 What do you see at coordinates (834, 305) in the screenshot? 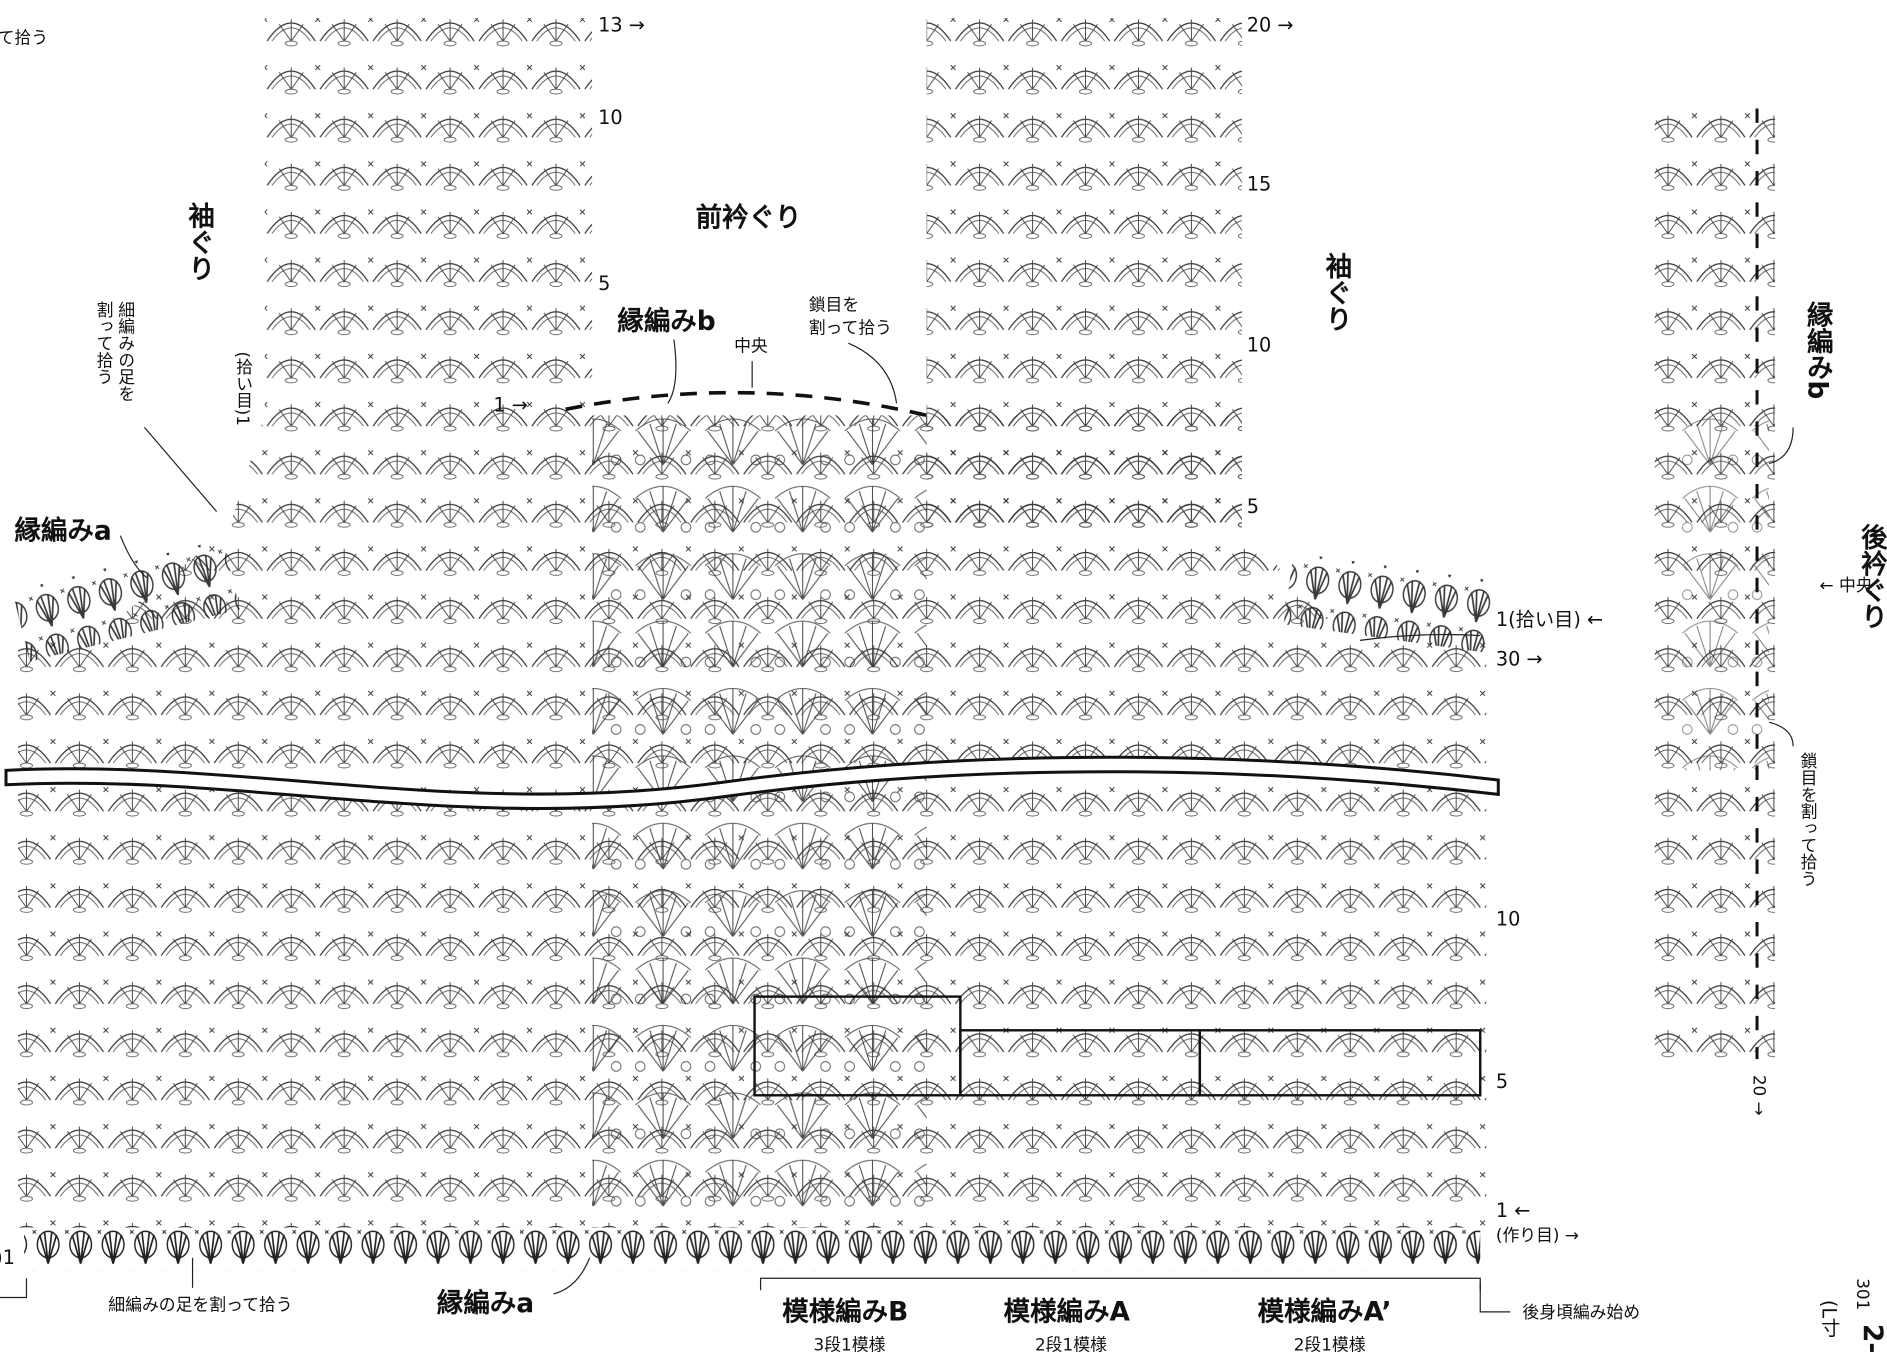
I see `label: 鎖目を` at bounding box center [834, 305].